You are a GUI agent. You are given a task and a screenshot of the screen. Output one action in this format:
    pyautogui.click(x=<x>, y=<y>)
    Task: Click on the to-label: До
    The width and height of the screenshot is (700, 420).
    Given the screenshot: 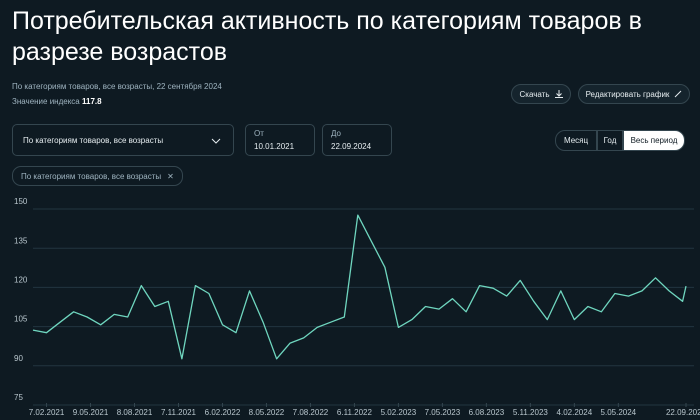 What is the action you would take?
    pyautogui.click(x=336, y=133)
    